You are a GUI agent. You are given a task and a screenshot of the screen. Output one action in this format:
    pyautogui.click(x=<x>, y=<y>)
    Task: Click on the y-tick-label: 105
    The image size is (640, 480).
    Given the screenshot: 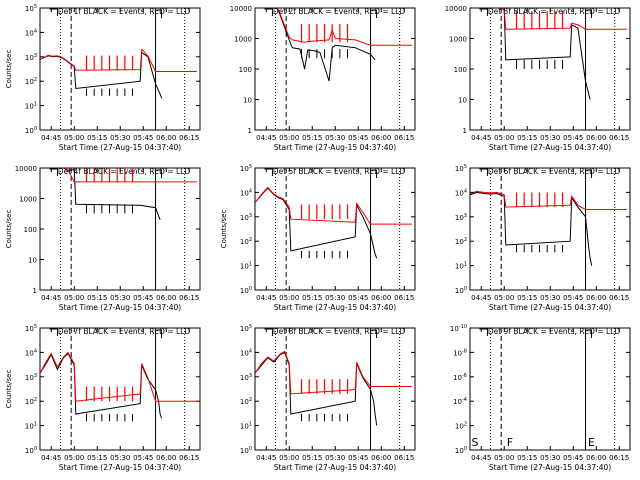 What is the action you would take?
    pyautogui.click(x=246, y=168)
    